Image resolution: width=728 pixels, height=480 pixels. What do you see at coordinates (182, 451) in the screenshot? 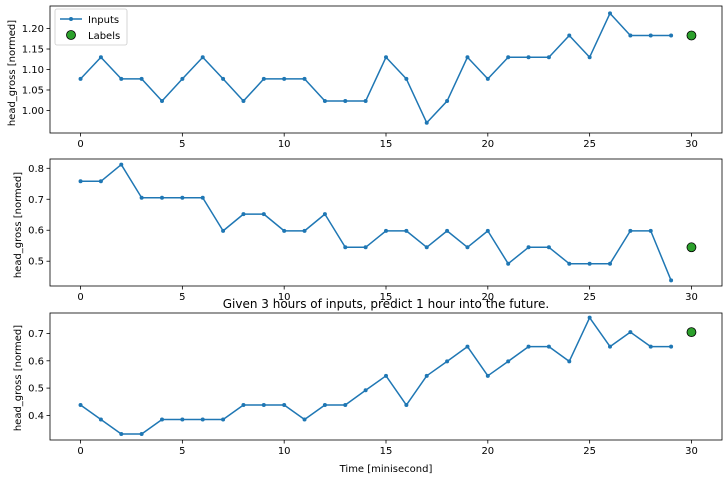
I see `panel-3-x-tick-label: 5` at bounding box center [182, 451].